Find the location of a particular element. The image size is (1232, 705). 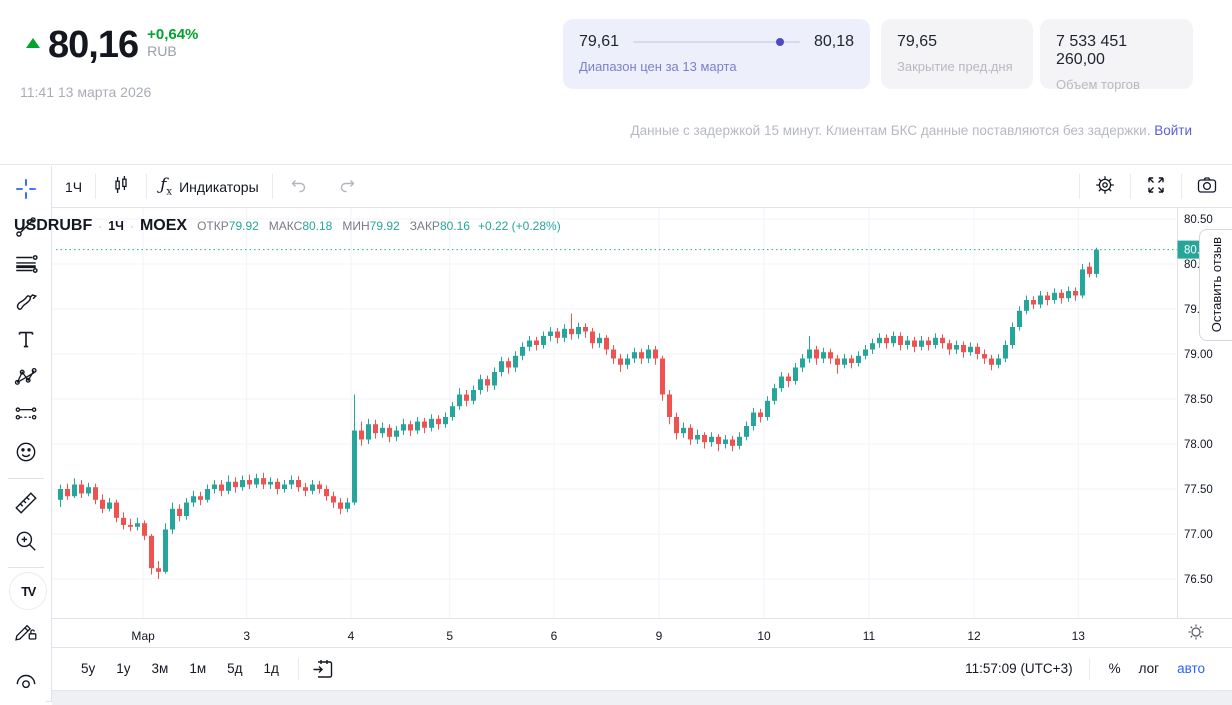

fib-retracement-icon is located at coordinates (26, 264).